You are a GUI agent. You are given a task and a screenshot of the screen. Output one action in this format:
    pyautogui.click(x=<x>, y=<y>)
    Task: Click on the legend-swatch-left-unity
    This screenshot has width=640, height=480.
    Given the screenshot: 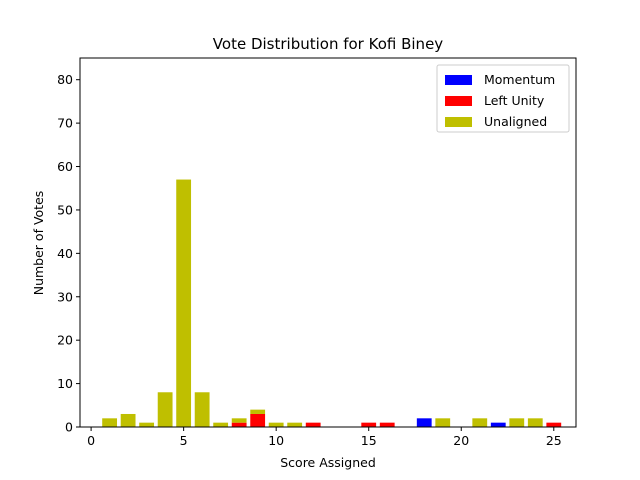 What is the action you would take?
    pyautogui.click(x=458, y=101)
    